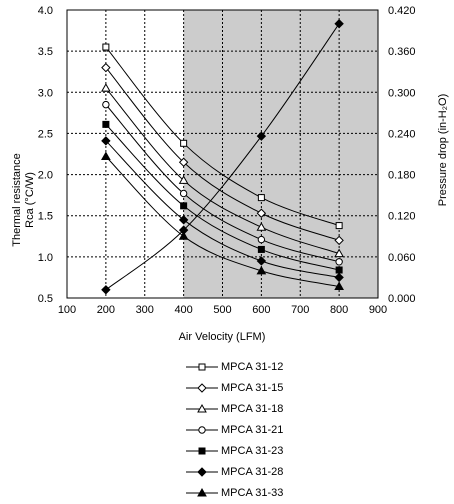  Describe the element at coordinates (45, 299) in the screenshot. I see `y-left-tick-label: 0.5` at that location.